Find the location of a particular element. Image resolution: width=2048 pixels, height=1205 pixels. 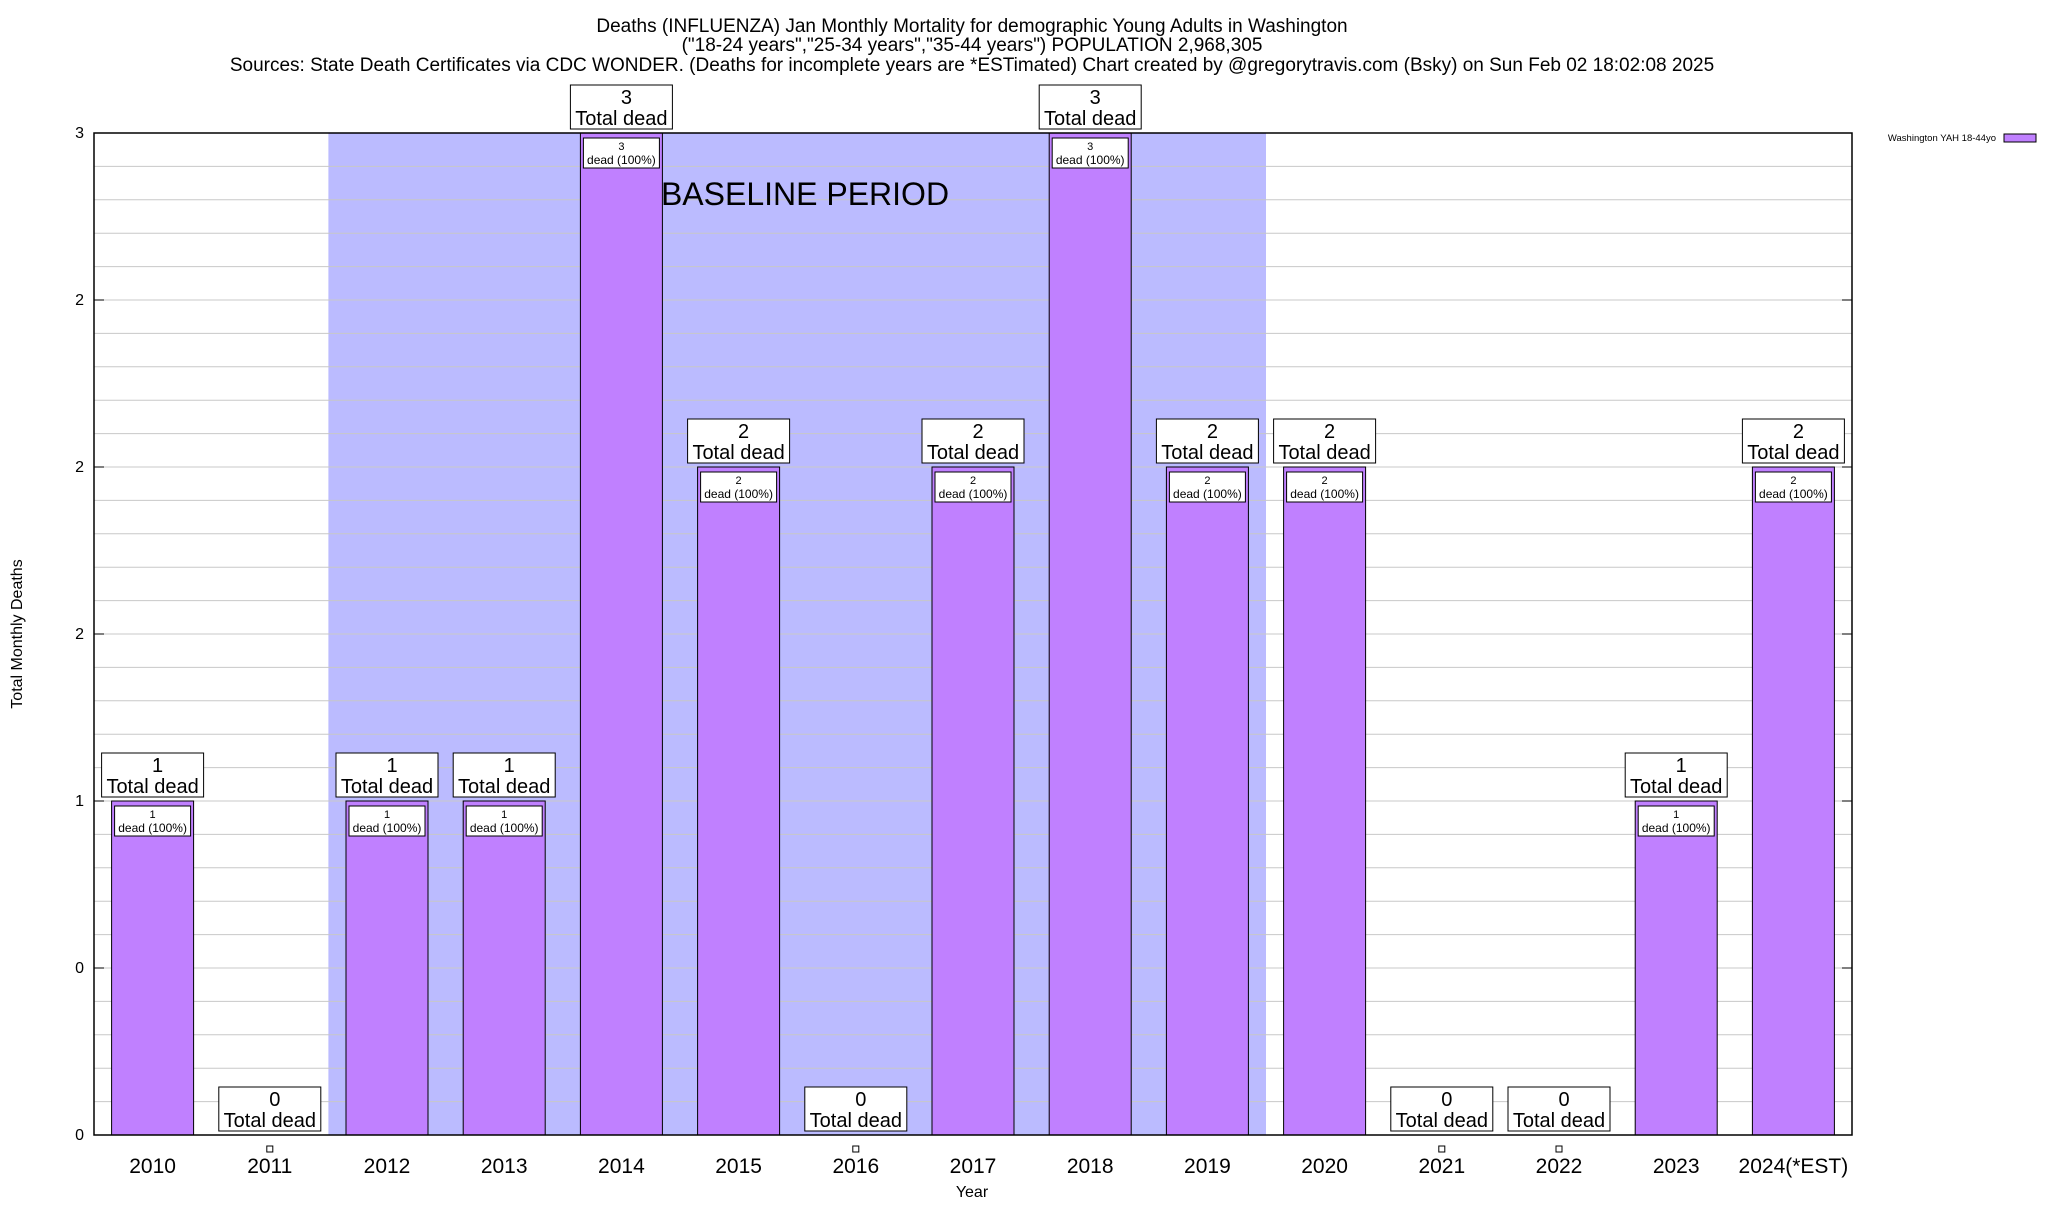

x-tick-label: 2010 is located at coordinates (152, 1166).